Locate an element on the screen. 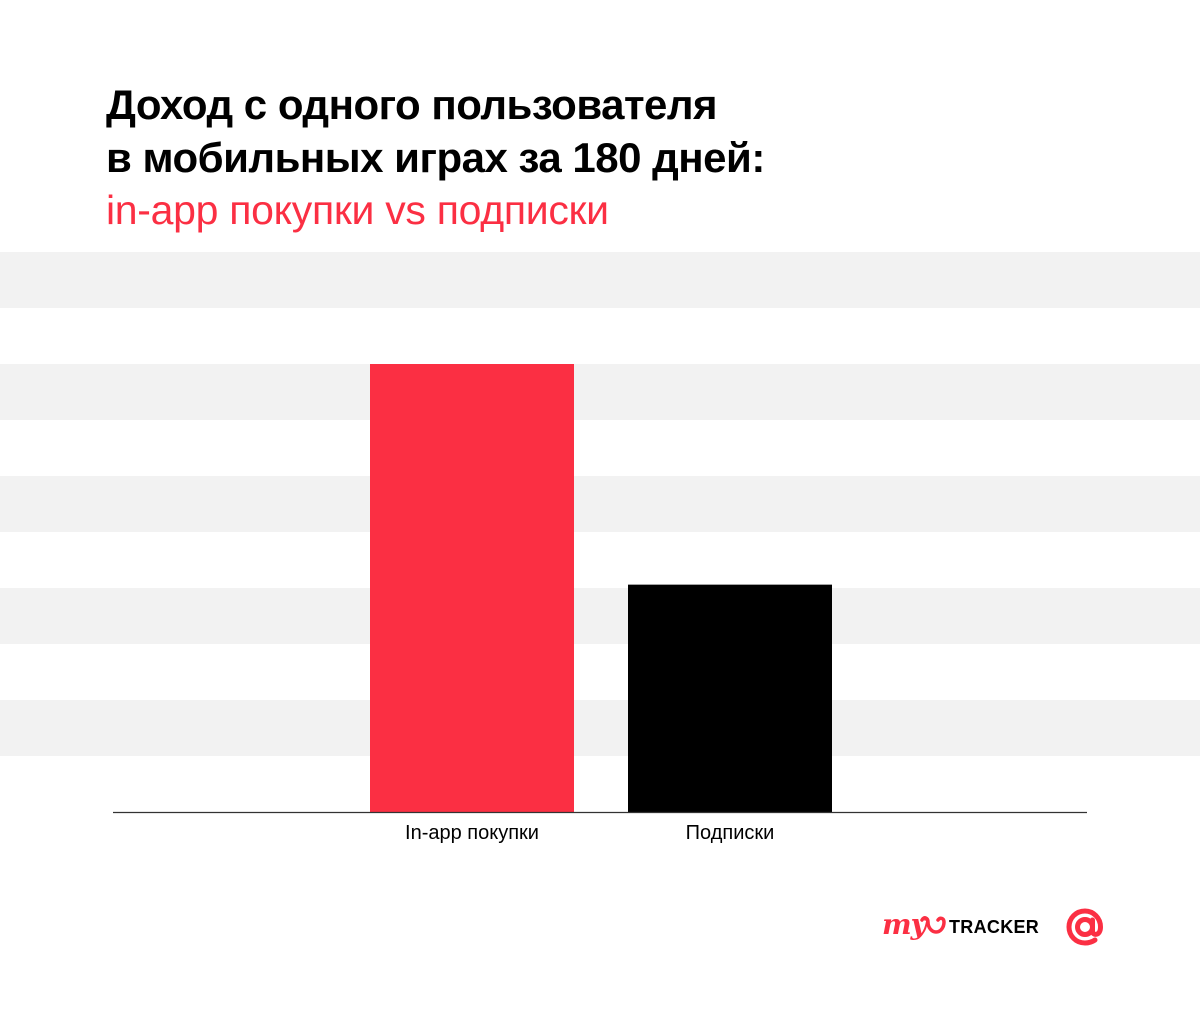 The image size is (1200, 1032). x-tick-label-2: Подписки is located at coordinates (730, 833).